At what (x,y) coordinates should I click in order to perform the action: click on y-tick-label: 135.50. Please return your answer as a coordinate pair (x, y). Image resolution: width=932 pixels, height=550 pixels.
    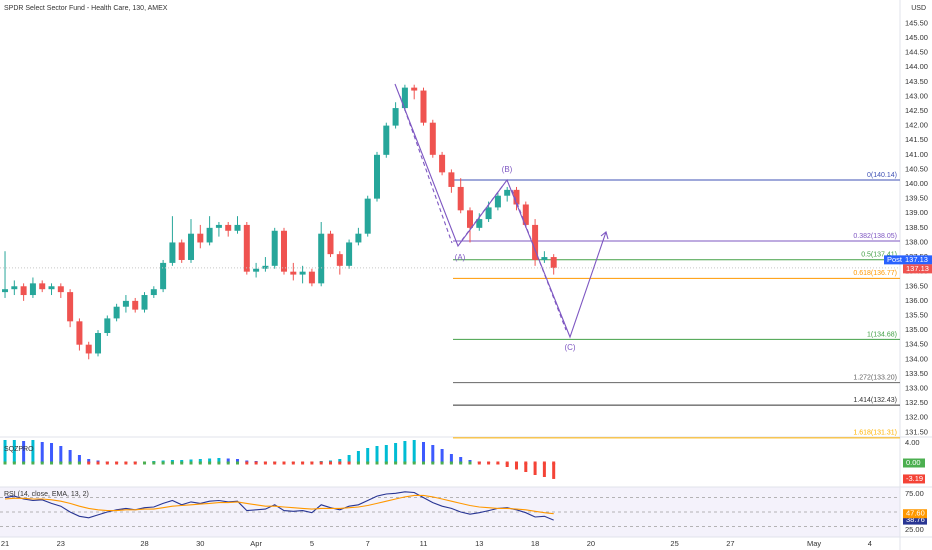
    Looking at the image, I should click on (916, 314).